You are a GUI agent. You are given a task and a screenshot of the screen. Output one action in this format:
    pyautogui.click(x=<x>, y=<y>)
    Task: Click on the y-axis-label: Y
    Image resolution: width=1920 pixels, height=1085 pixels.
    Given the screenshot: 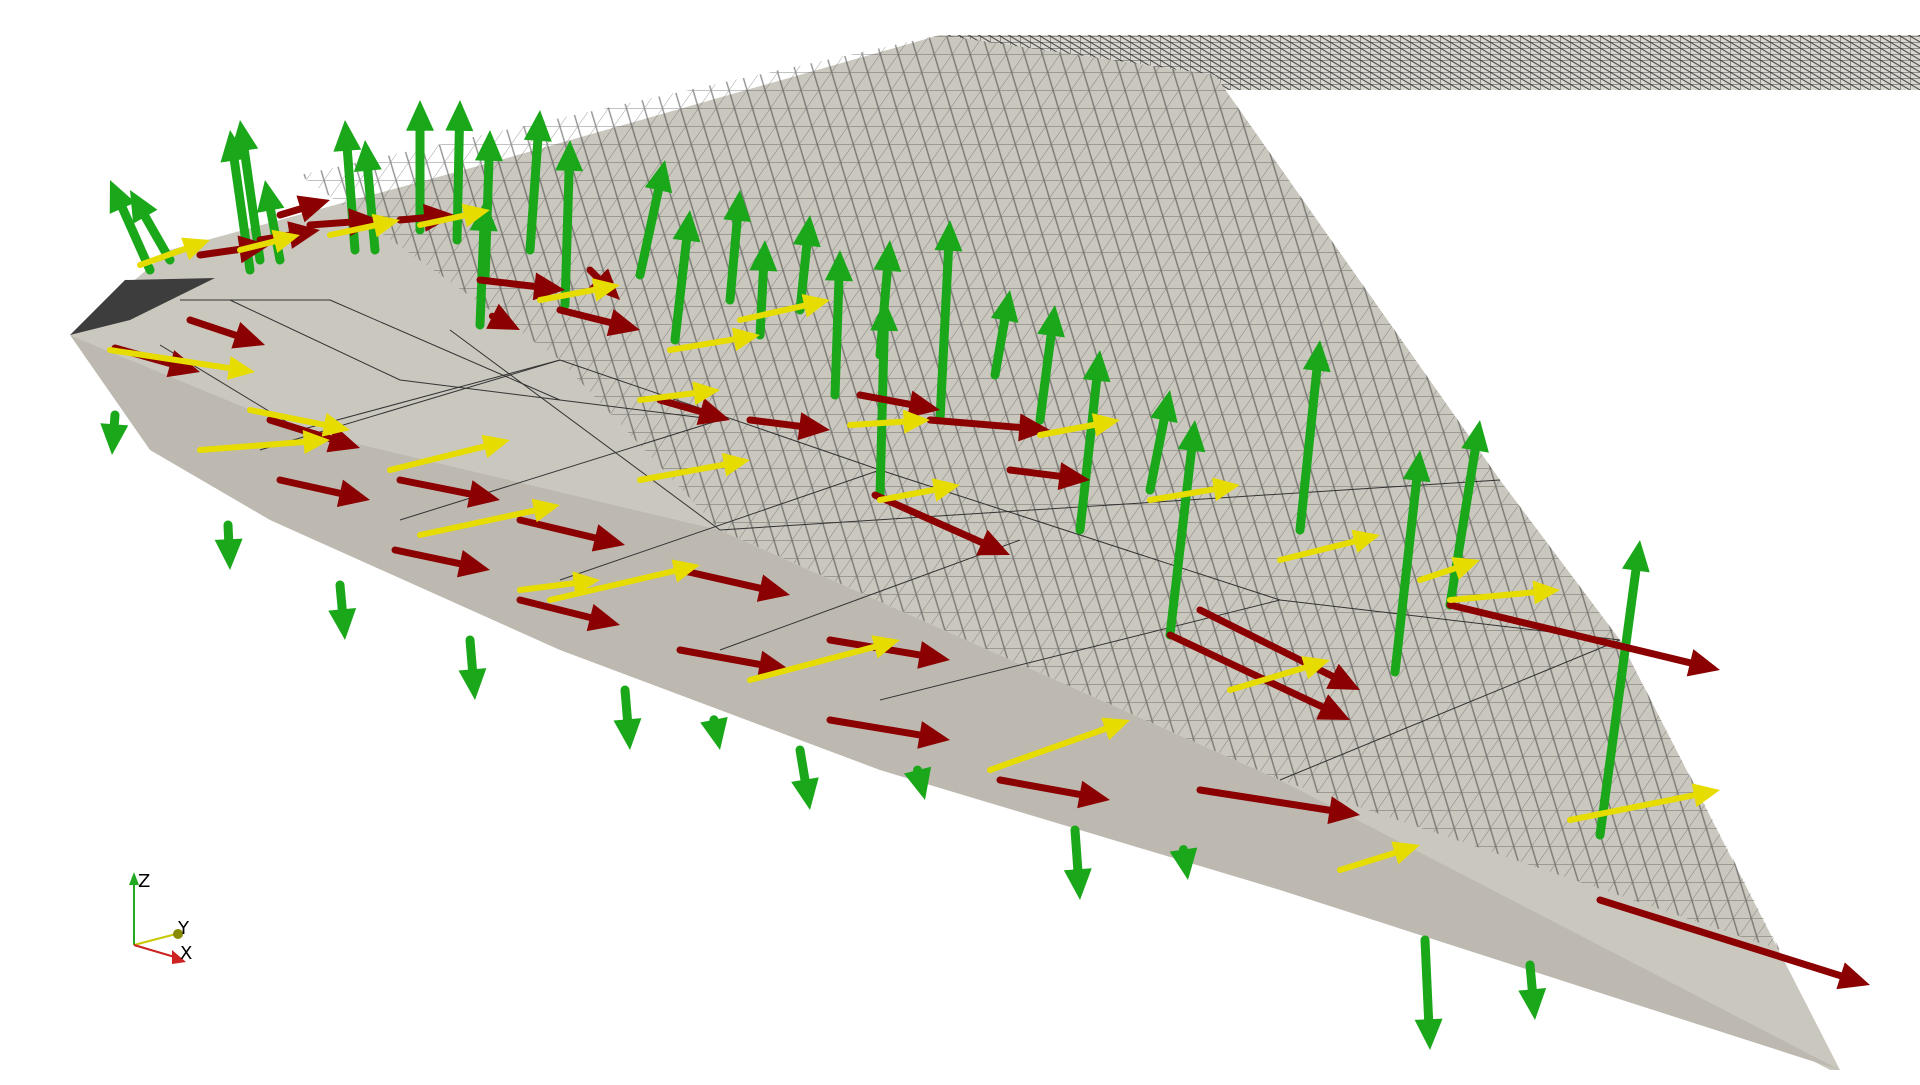 What is the action you would take?
    pyautogui.click(x=183, y=928)
    